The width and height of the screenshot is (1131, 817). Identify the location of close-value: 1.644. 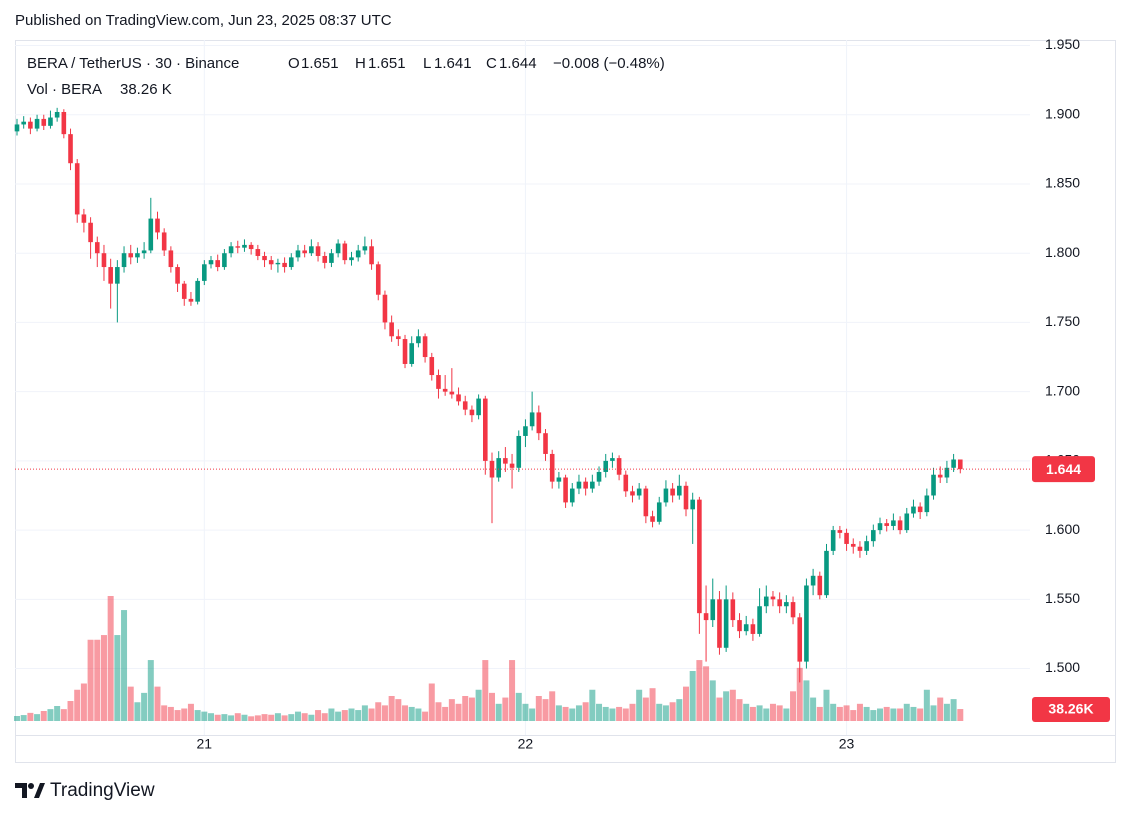
(518, 63).